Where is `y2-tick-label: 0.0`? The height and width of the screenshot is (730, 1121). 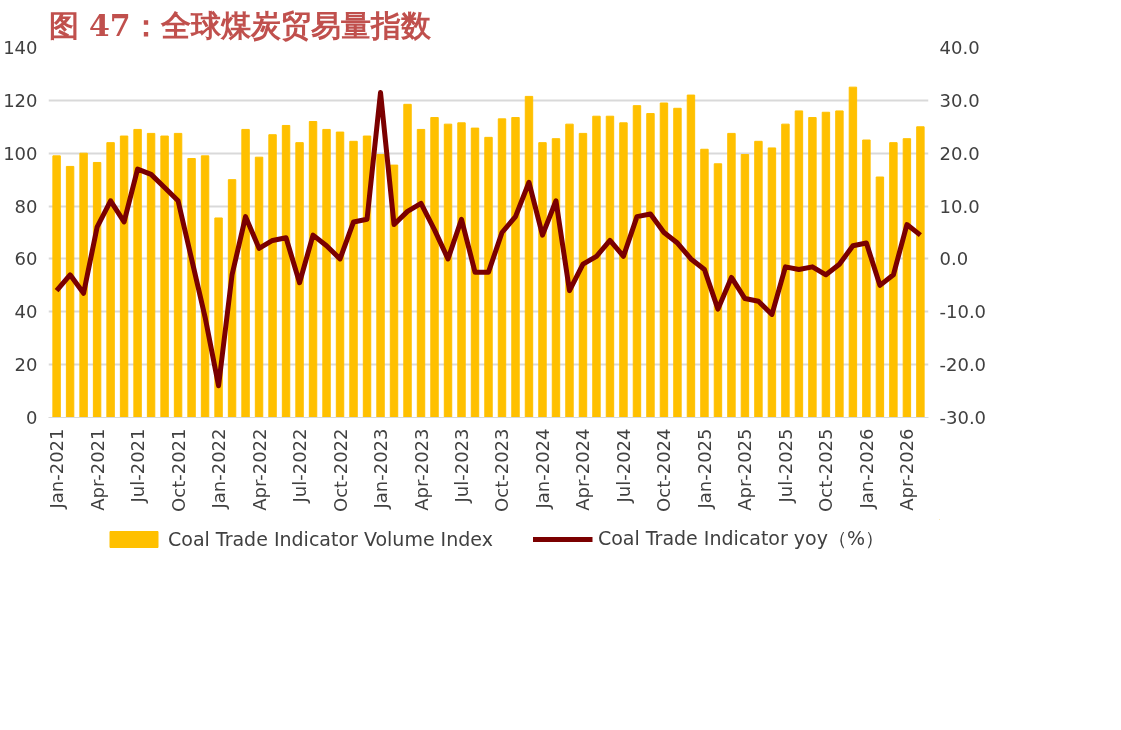
y2-tick-label: 0.0 is located at coordinates (954, 259).